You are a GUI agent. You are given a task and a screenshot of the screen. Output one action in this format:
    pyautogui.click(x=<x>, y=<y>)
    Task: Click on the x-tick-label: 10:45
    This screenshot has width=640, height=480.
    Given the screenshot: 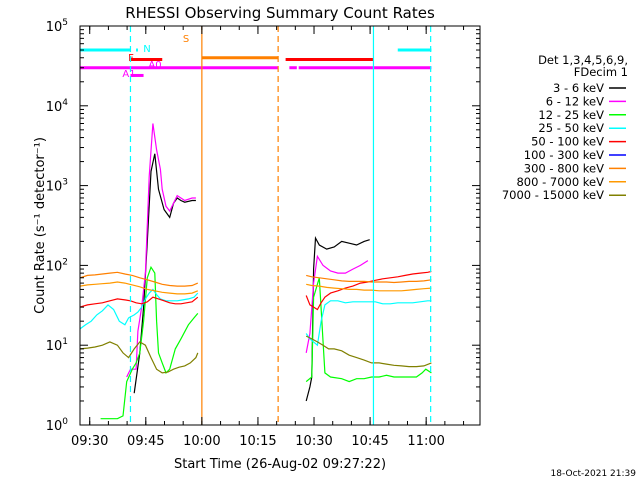 What is the action you would take?
    pyautogui.click(x=369, y=441)
    